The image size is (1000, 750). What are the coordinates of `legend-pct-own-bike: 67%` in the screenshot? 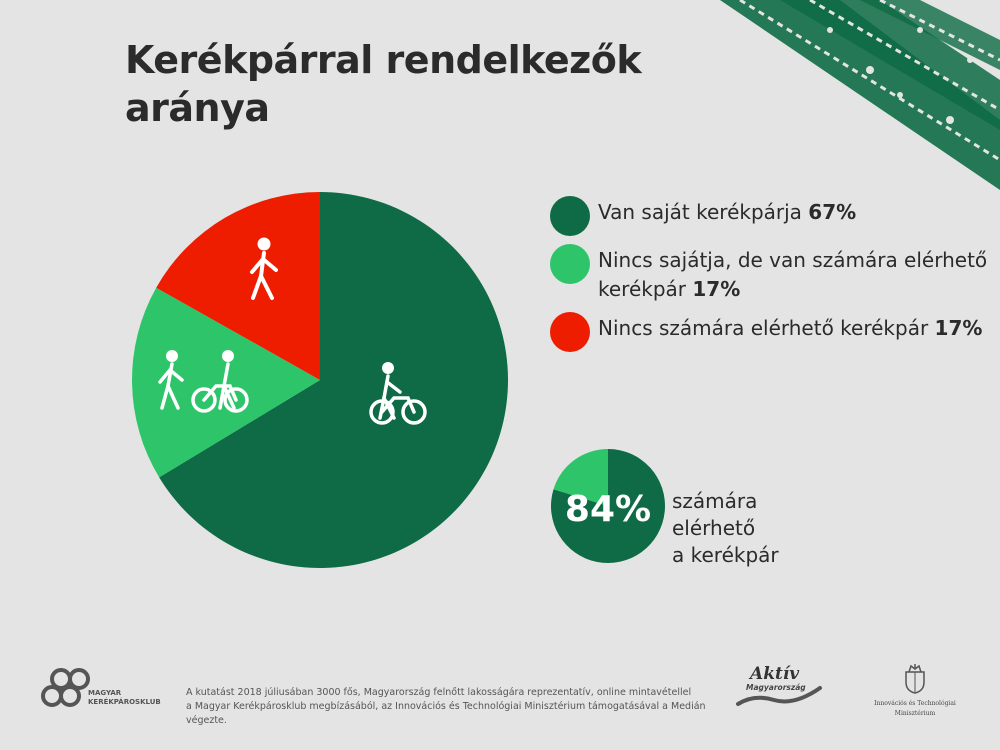 It's located at (832, 212).